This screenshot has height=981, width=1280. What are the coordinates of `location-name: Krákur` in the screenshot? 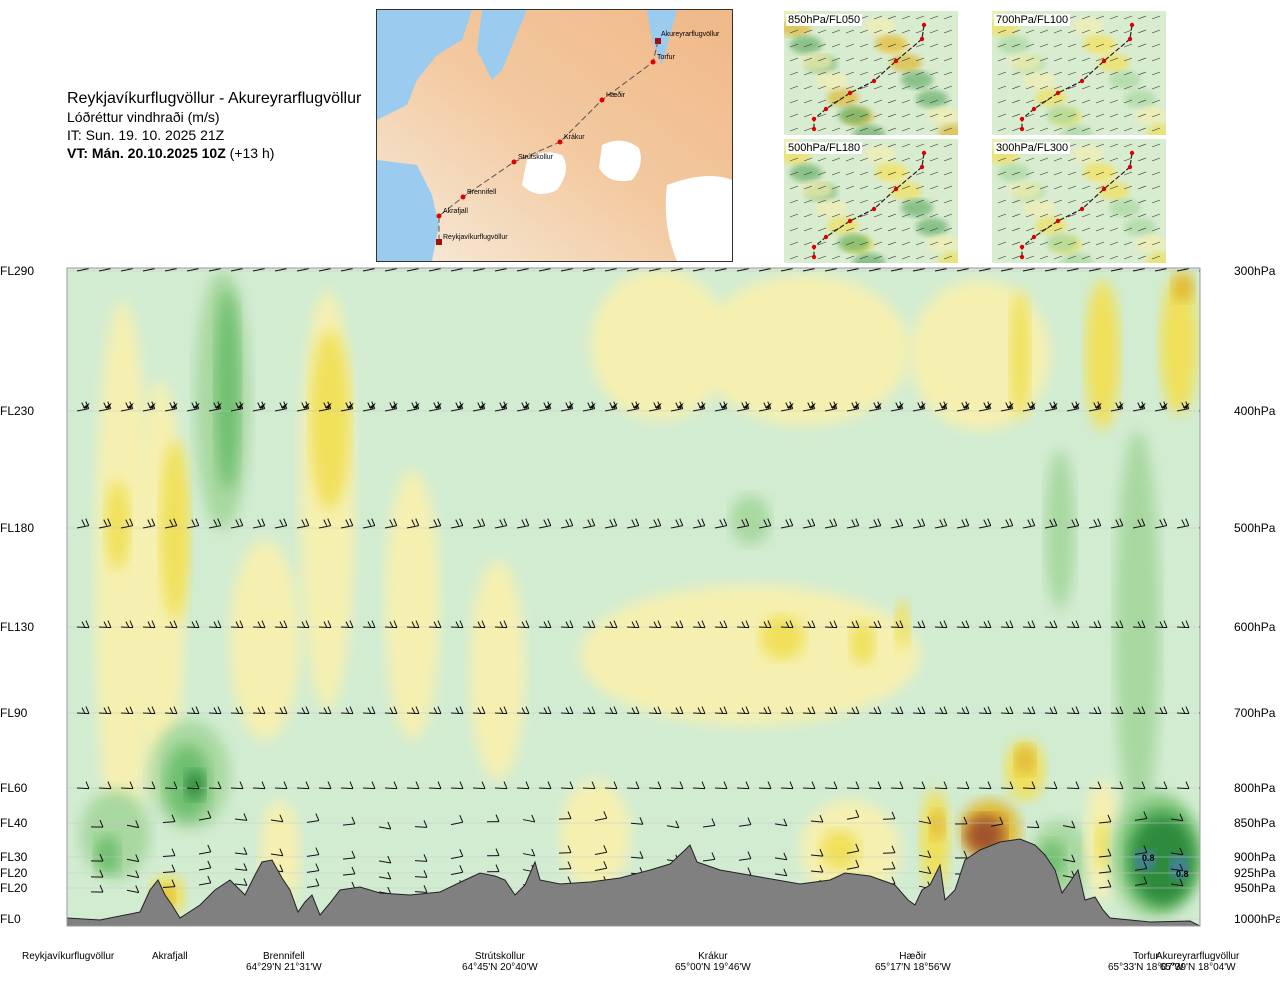 It's located at (713, 956).